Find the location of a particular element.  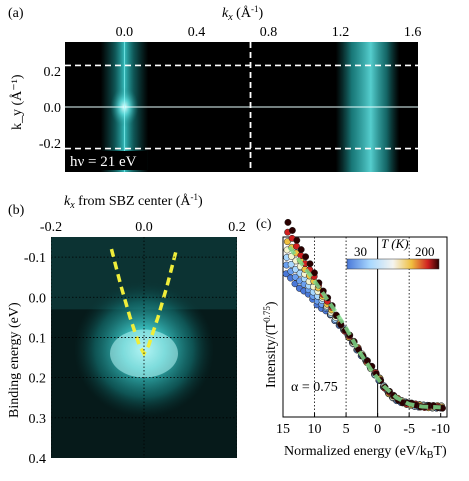

colorbar-min-label: 30 is located at coordinates (360, 251).